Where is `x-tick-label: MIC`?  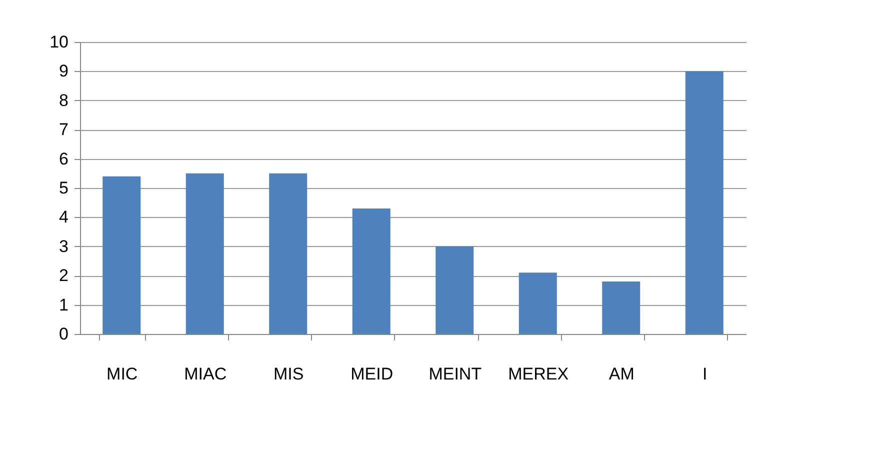
x-tick-label: MIC is located at coordinates (122, 374).